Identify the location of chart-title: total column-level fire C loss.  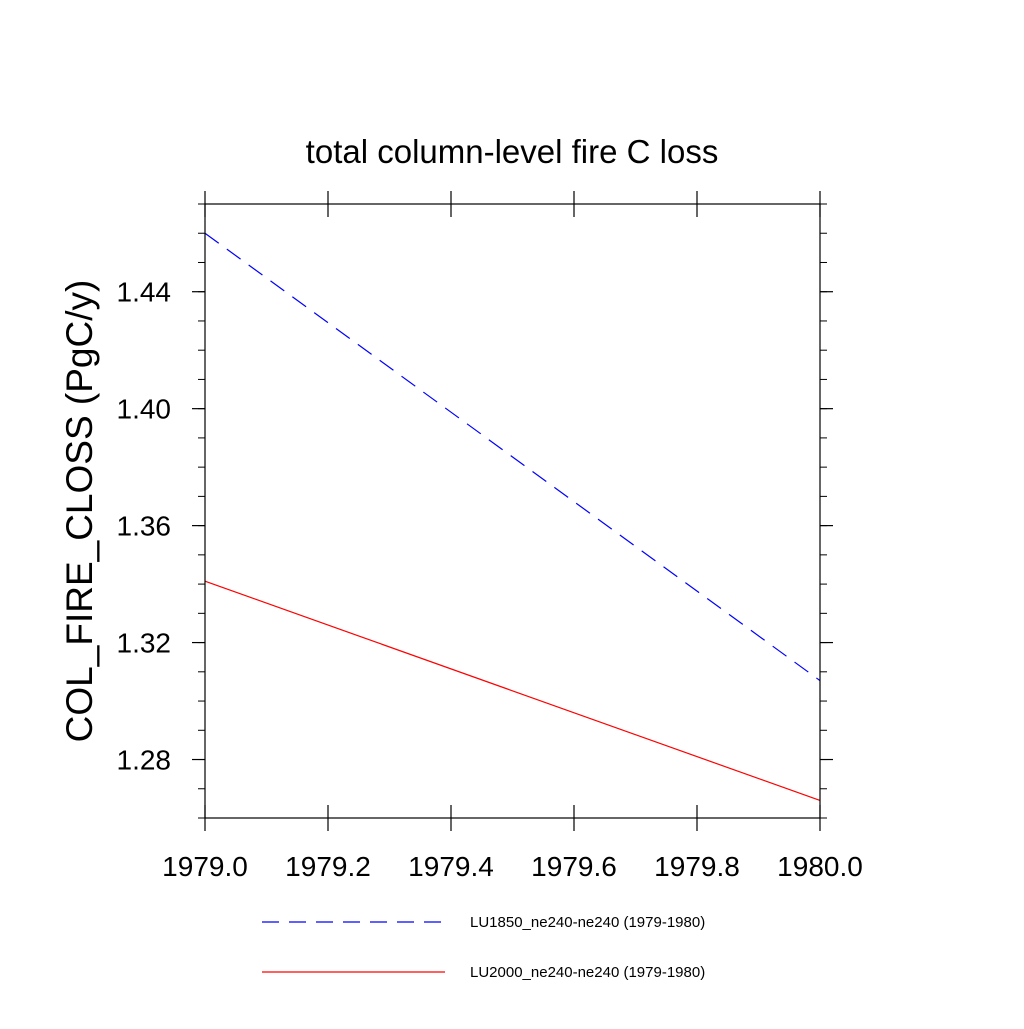
(512, 151).